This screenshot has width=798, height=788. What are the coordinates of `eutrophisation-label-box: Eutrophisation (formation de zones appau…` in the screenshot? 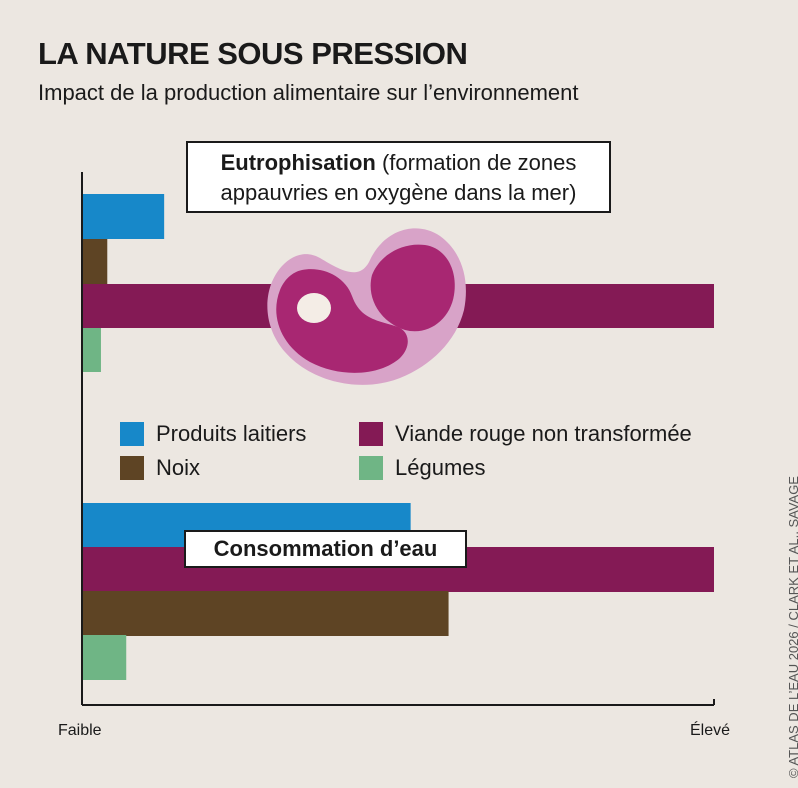 It's located at (398, 177).